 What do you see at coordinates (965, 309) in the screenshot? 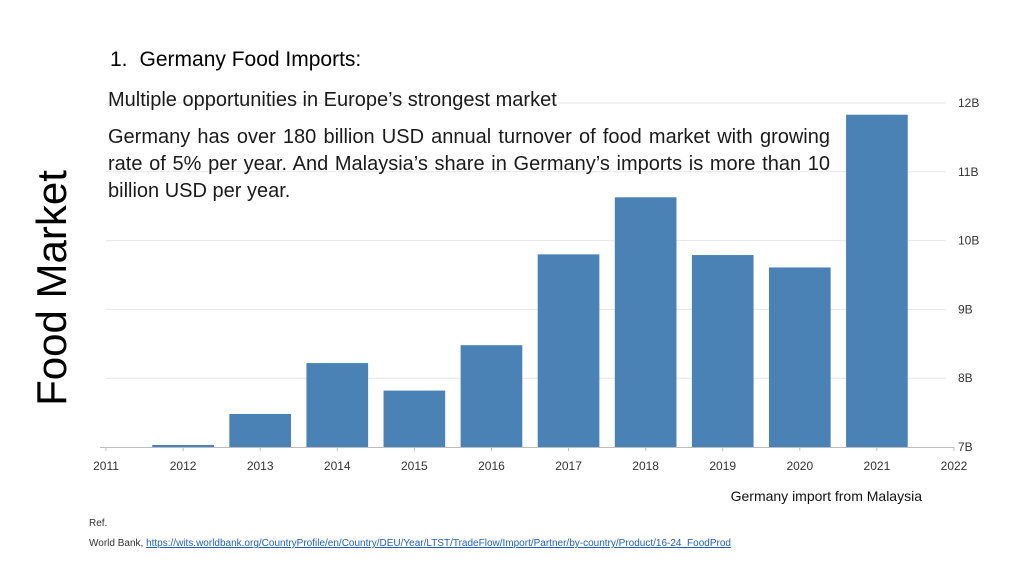
I see `y-tick-label: 9B` at bounding box center [965, 309].